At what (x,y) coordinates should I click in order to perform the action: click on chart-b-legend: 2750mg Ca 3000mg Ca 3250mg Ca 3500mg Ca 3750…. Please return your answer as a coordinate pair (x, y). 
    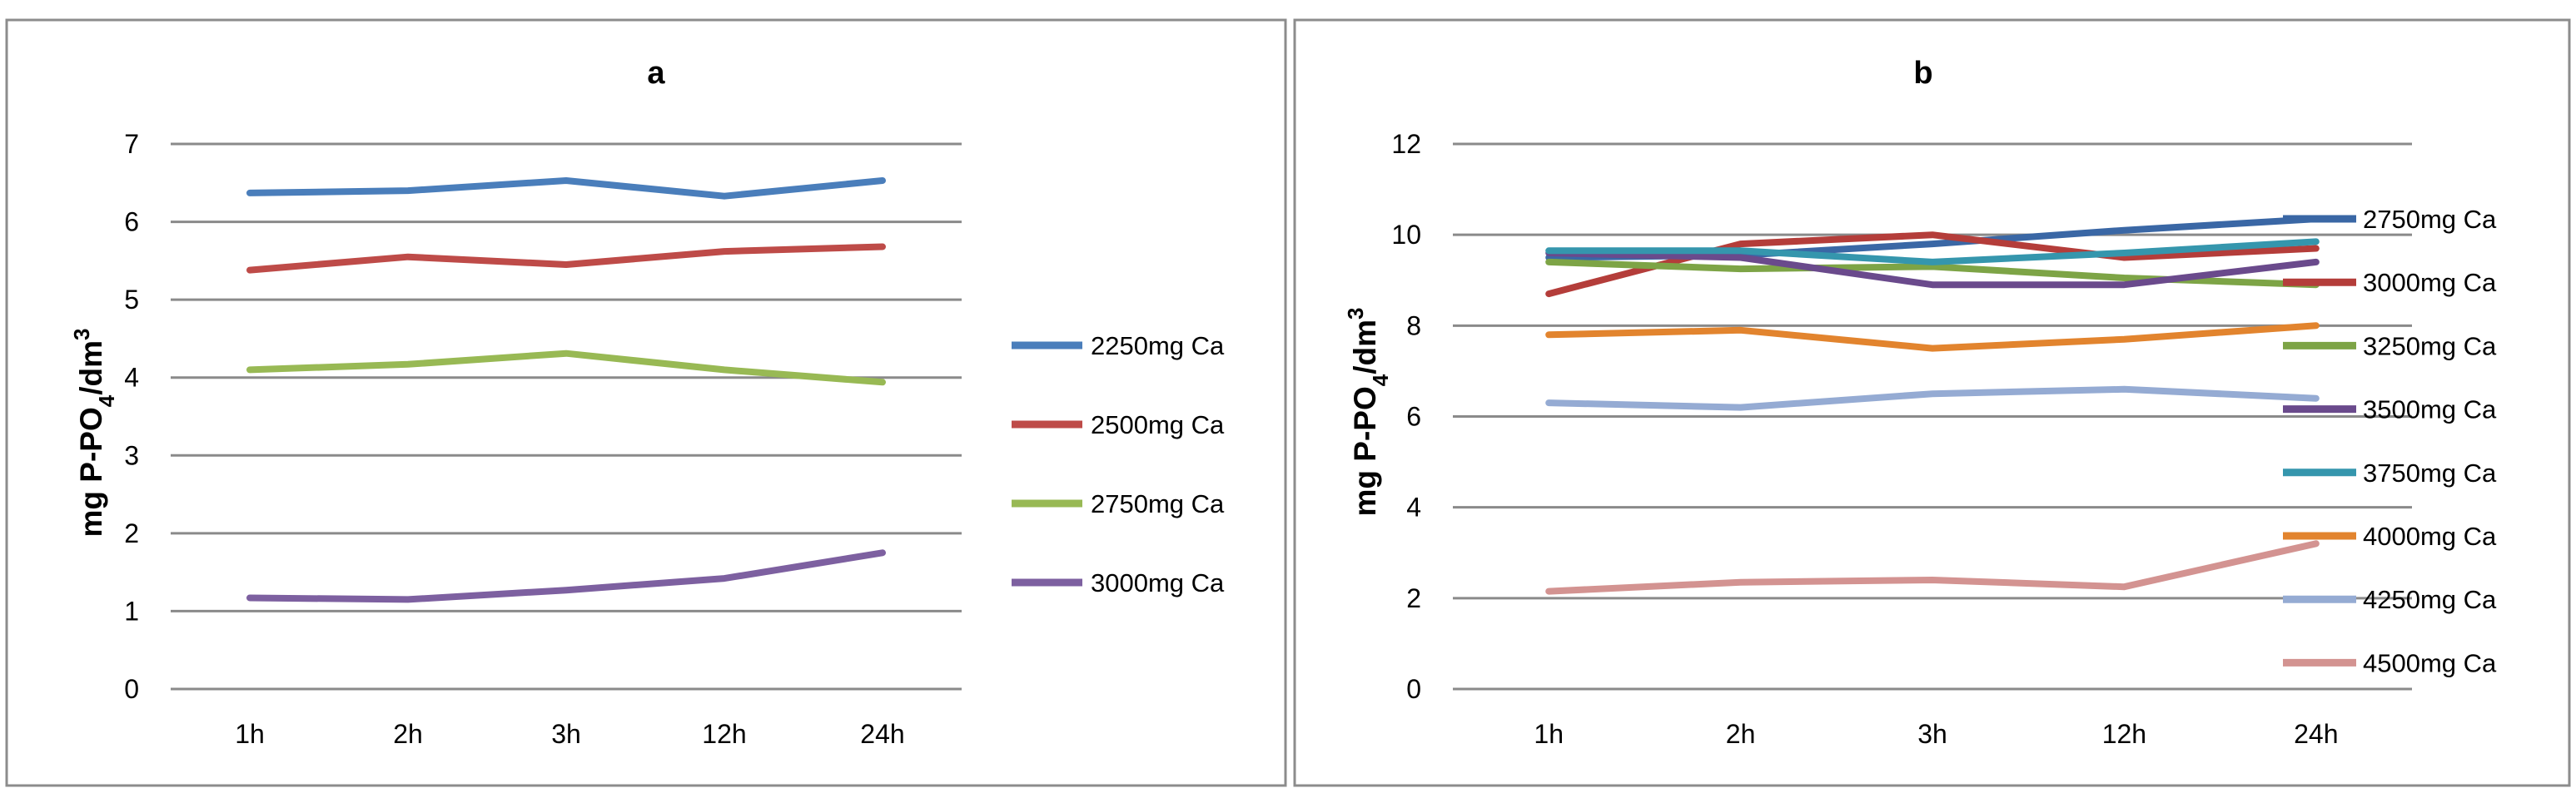
    Looking at the image, I should click on (2390, 441).